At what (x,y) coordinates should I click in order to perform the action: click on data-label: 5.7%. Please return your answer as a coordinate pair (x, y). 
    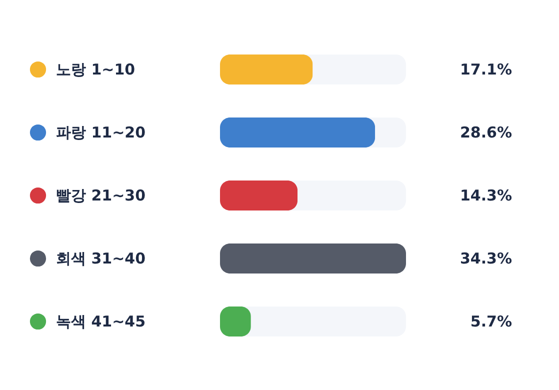
    Looking at the image, I should click on (491, 321).